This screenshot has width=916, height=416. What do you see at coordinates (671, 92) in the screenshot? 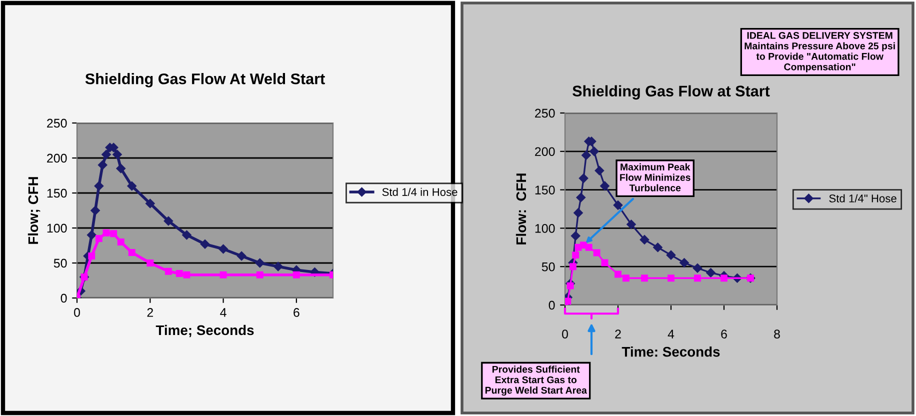
I see `chart-title: Shielding Gas Flow at Start` at bounding box center [671, 92].